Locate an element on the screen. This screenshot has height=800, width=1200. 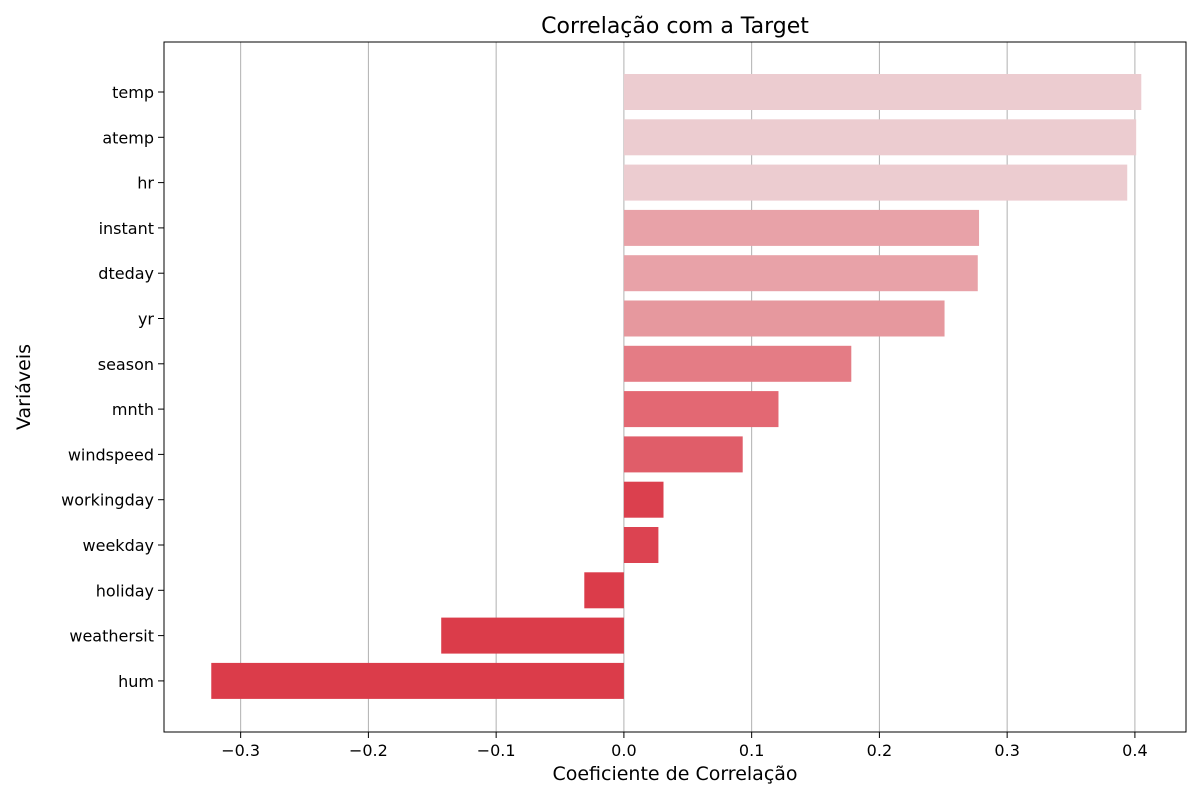
x-tick-label: −0.2 is located at coordinates (368, 750).